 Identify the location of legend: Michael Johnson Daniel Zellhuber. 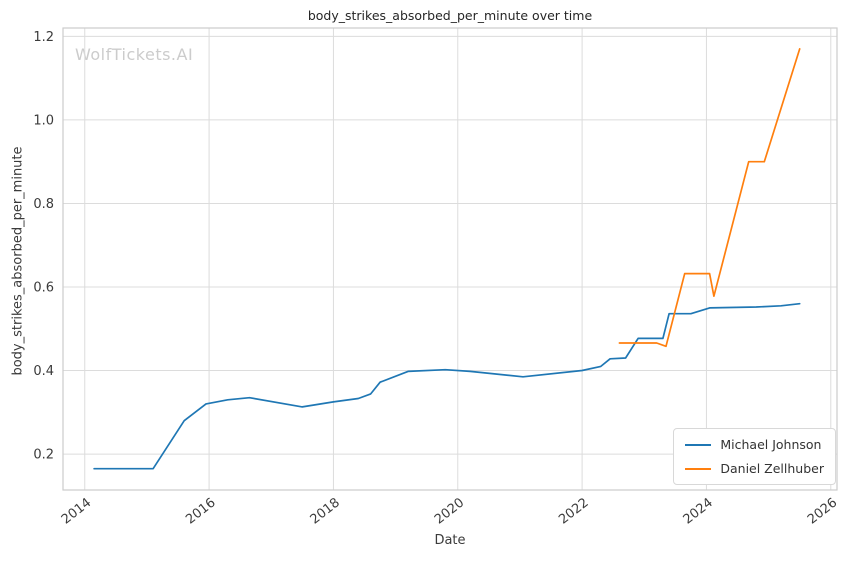
(754, 456).